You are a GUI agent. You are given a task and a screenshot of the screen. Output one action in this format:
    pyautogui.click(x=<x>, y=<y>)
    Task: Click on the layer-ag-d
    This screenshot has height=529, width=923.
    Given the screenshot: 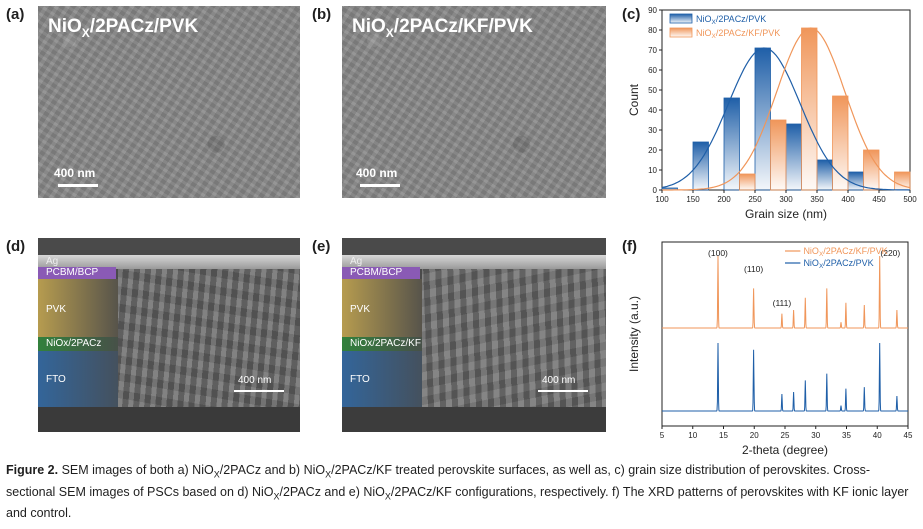 What is the action you would take?
    pyautogui.click(x=169, y=262)
    